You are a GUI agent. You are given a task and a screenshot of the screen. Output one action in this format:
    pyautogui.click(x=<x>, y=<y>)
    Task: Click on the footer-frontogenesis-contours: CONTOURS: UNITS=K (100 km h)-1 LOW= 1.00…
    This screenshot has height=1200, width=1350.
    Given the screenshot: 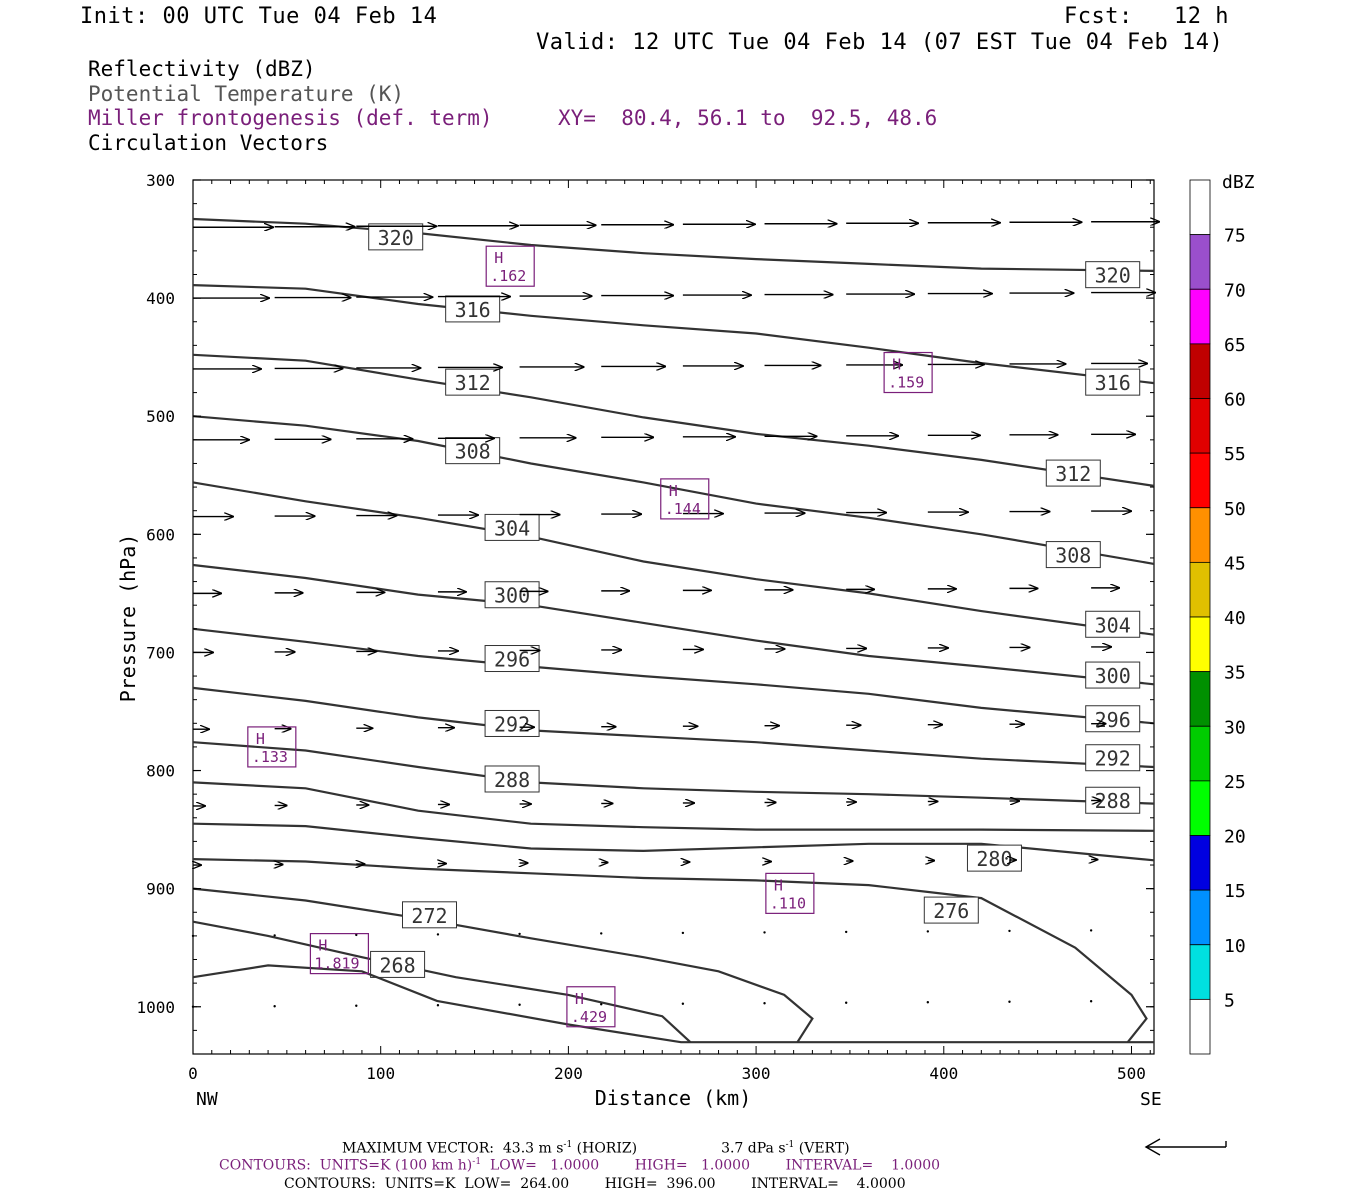 What is the action you would take?
    pyautogui.click(x=580, y=1165)
    